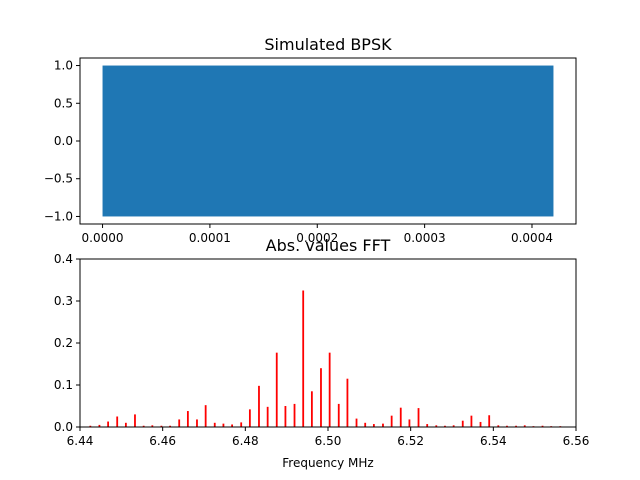 Image resolution: width=640 pixels, height=480 pixels. I want to click on fft-y-tick-label: 0.1, so click(63, 385).